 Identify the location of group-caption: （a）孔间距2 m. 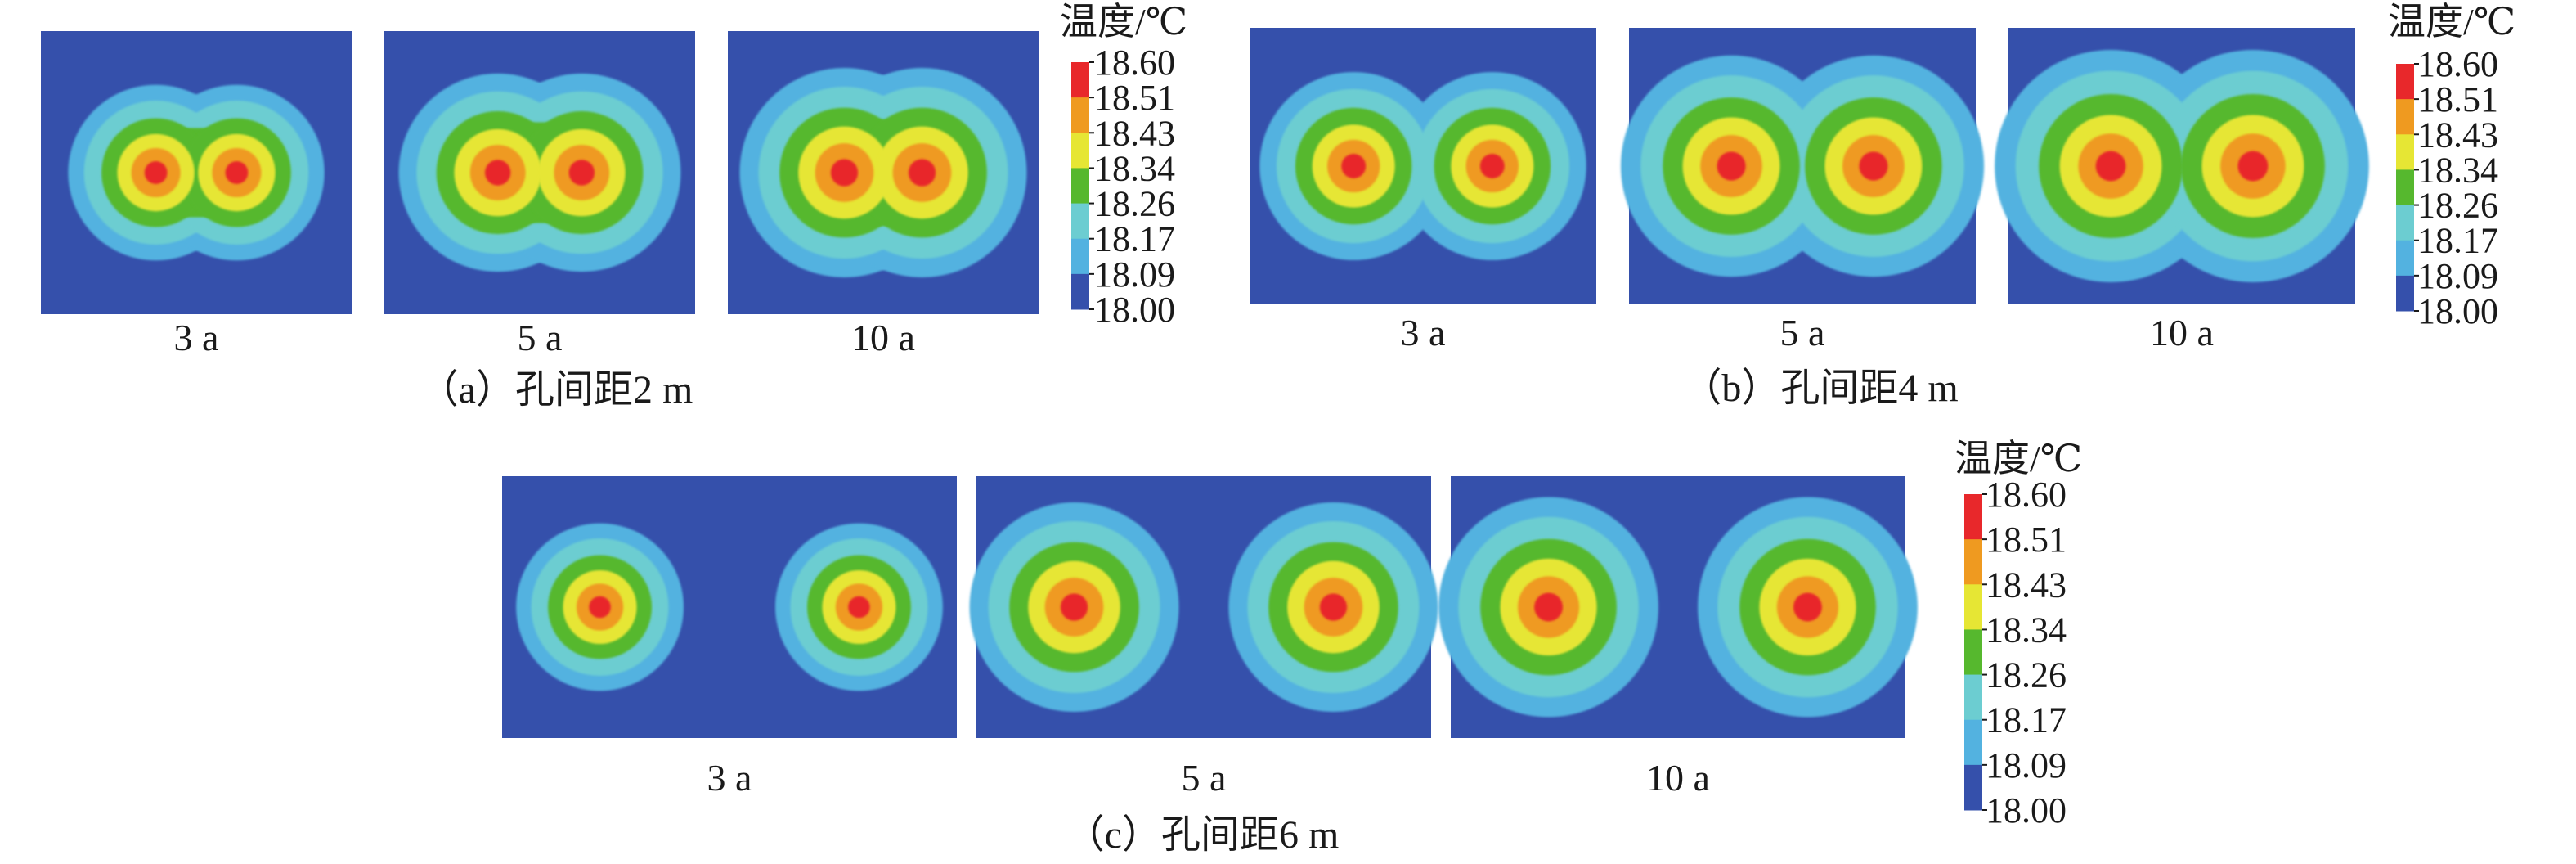
(556, 390).